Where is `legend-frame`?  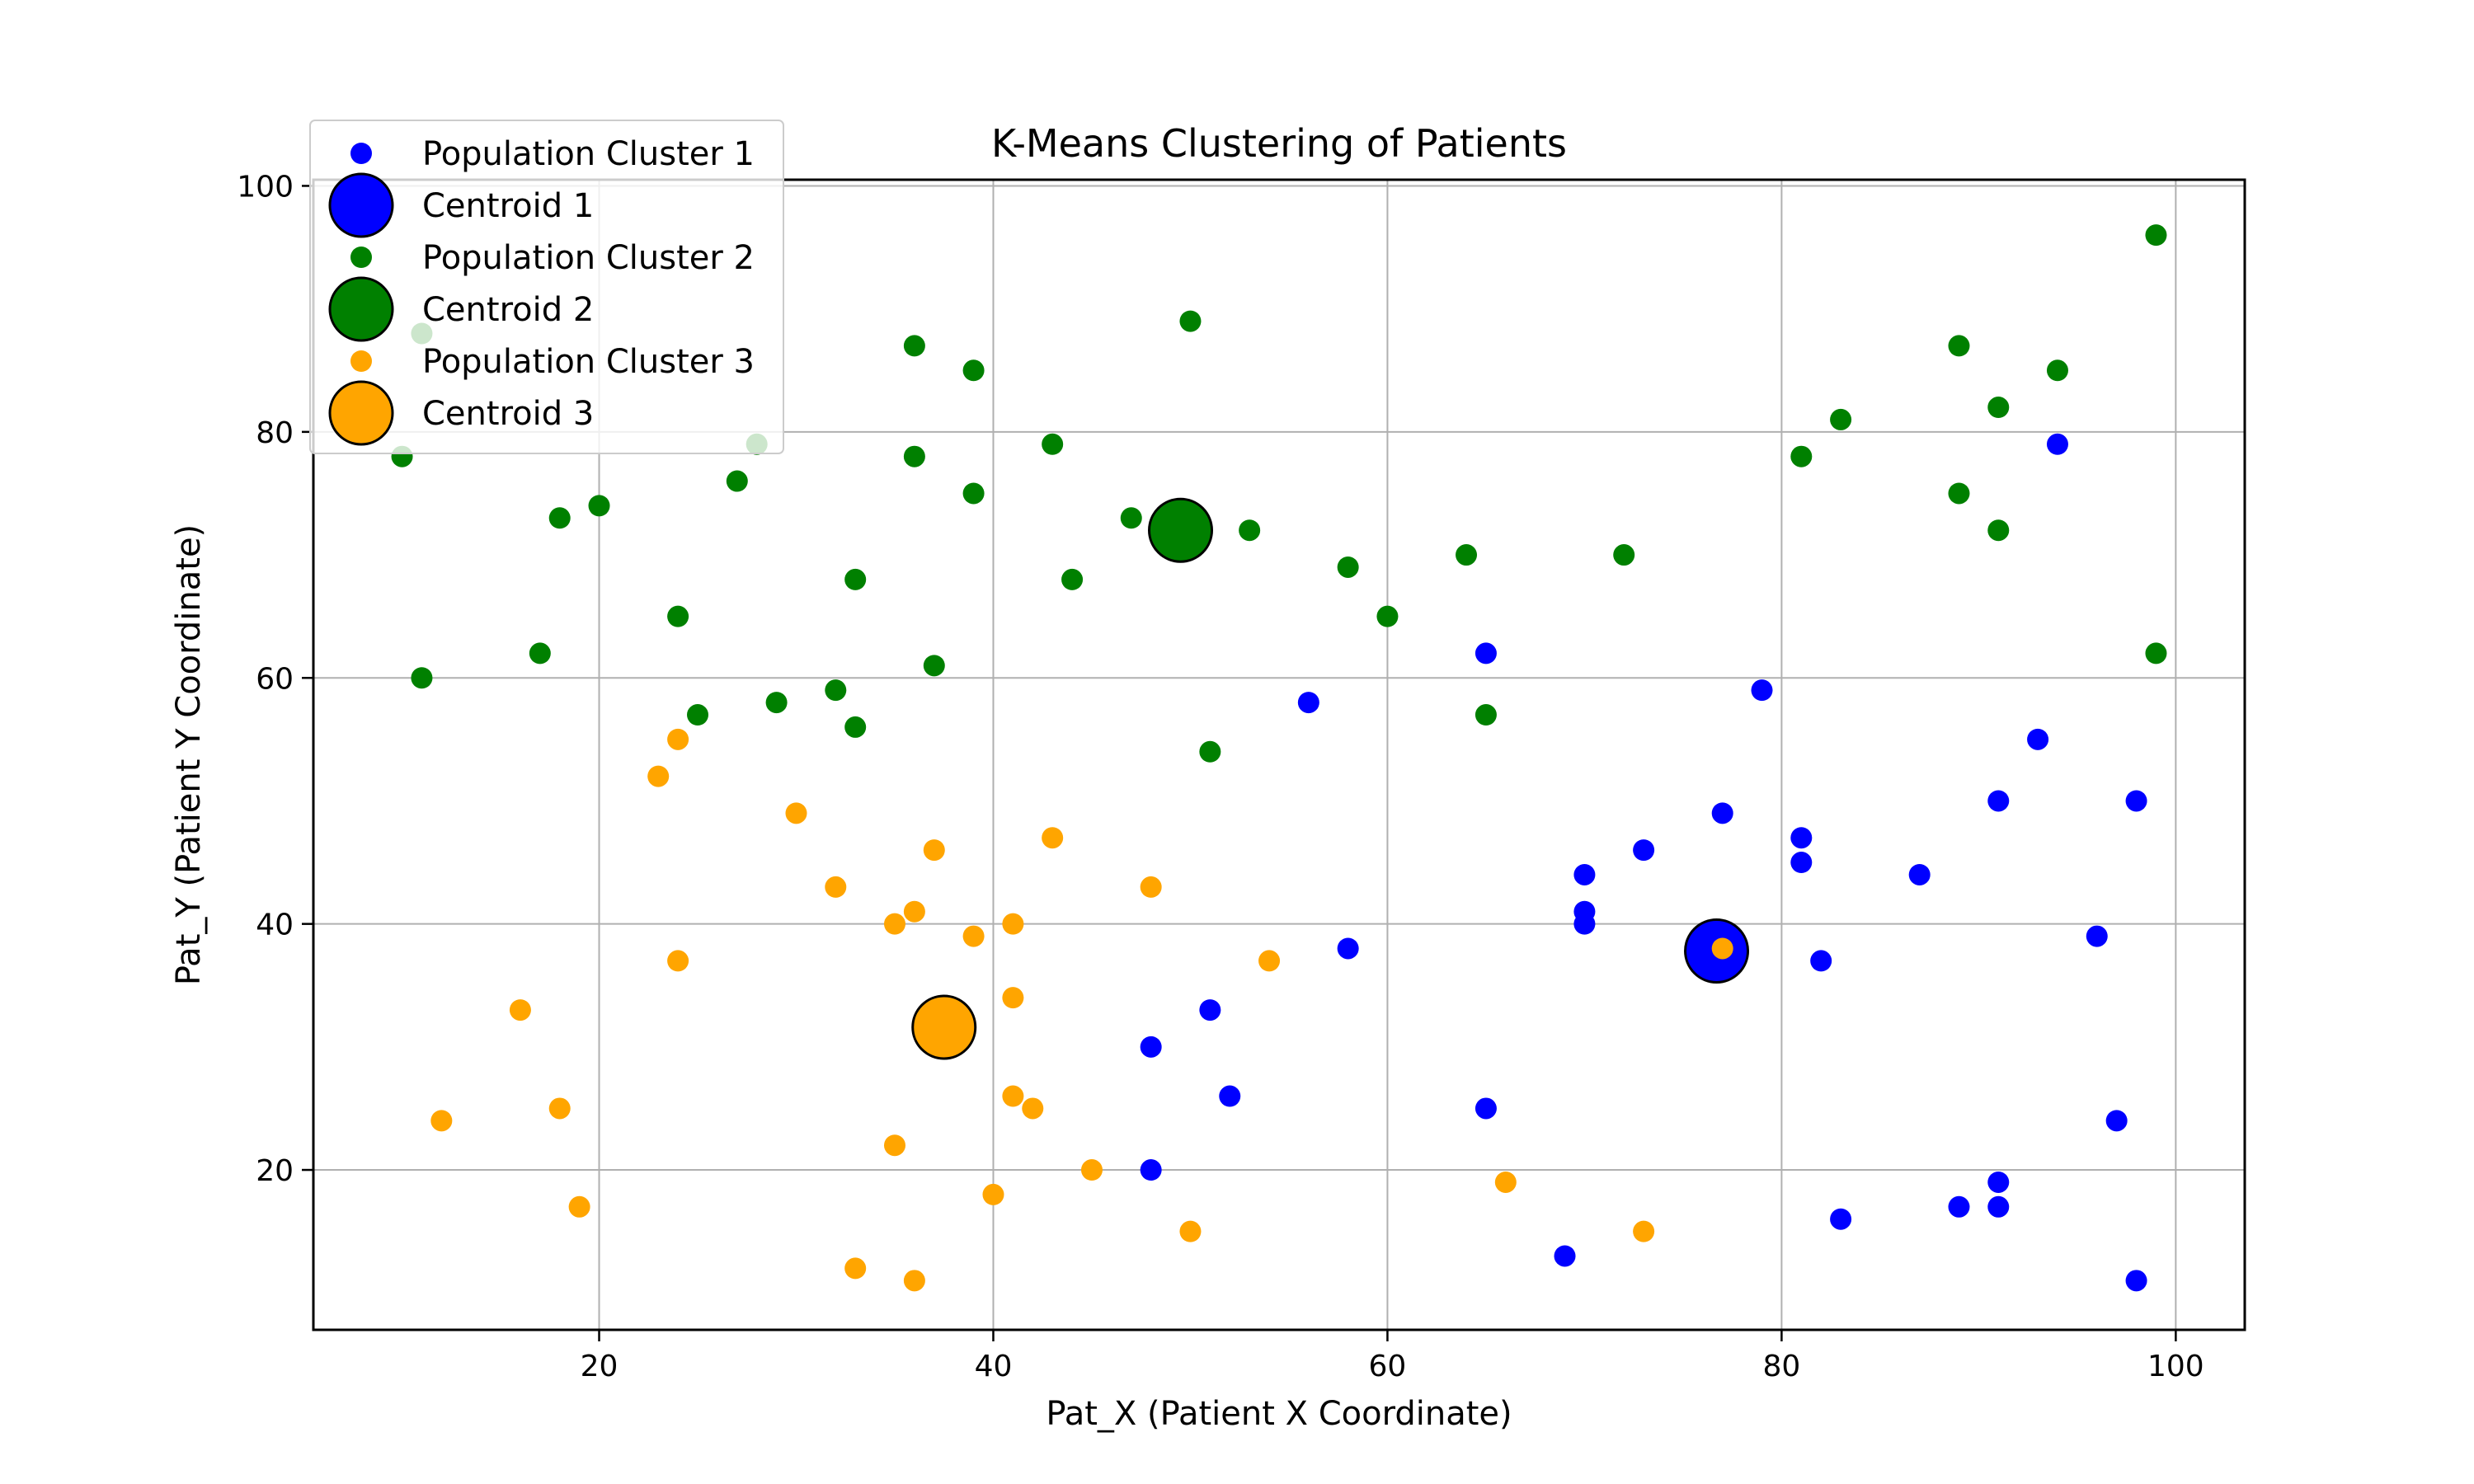
legend-frame is located at coordinates (546, 287).